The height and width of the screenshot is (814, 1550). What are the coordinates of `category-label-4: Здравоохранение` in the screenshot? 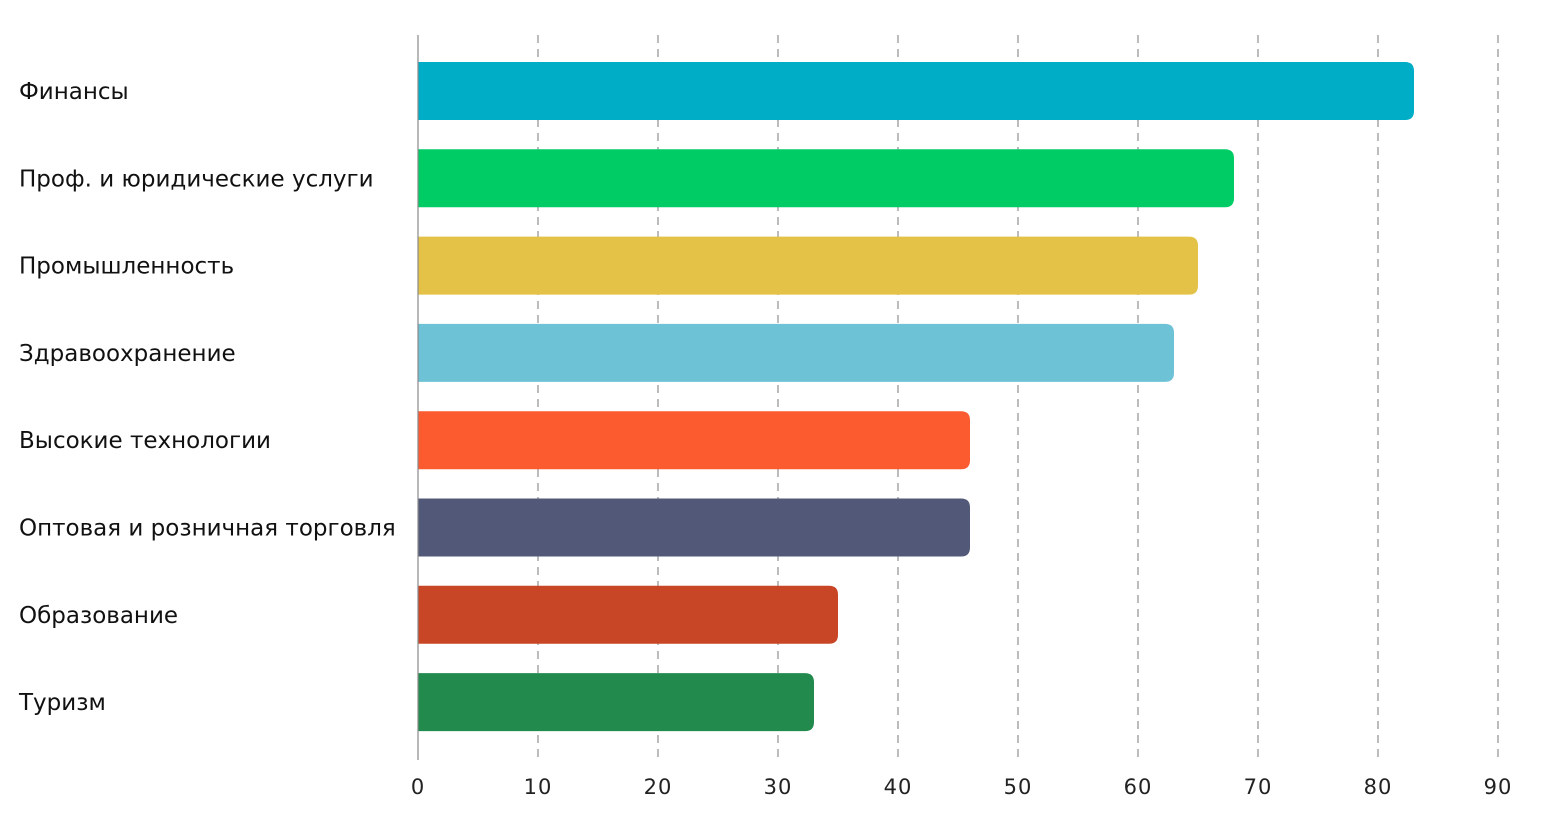 It's located at (127, 354).